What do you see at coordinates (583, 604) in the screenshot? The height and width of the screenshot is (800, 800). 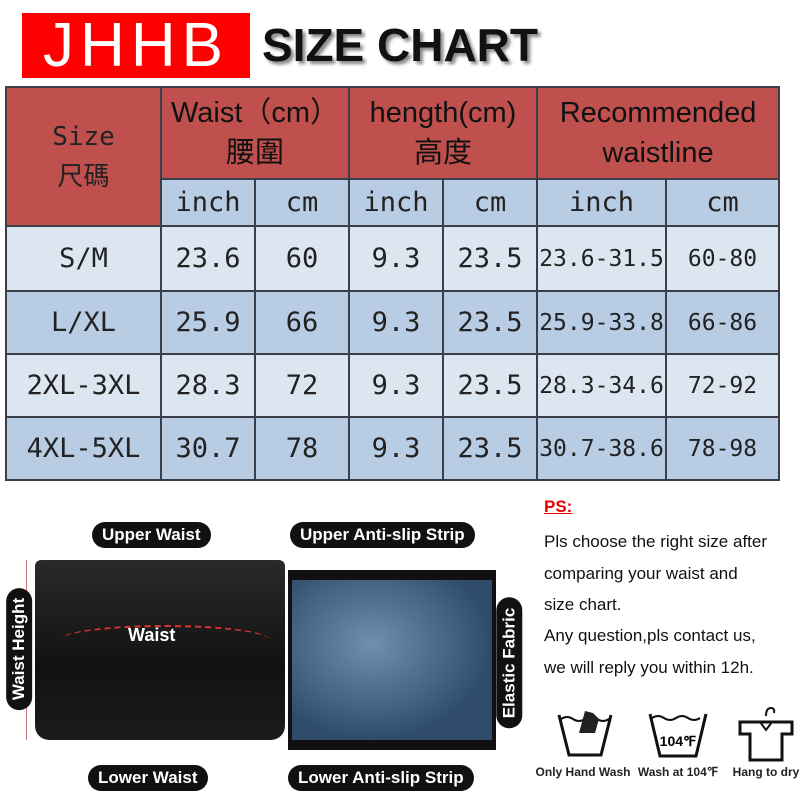 I see `note-line: size chart.` at bounding box center [583, 604].